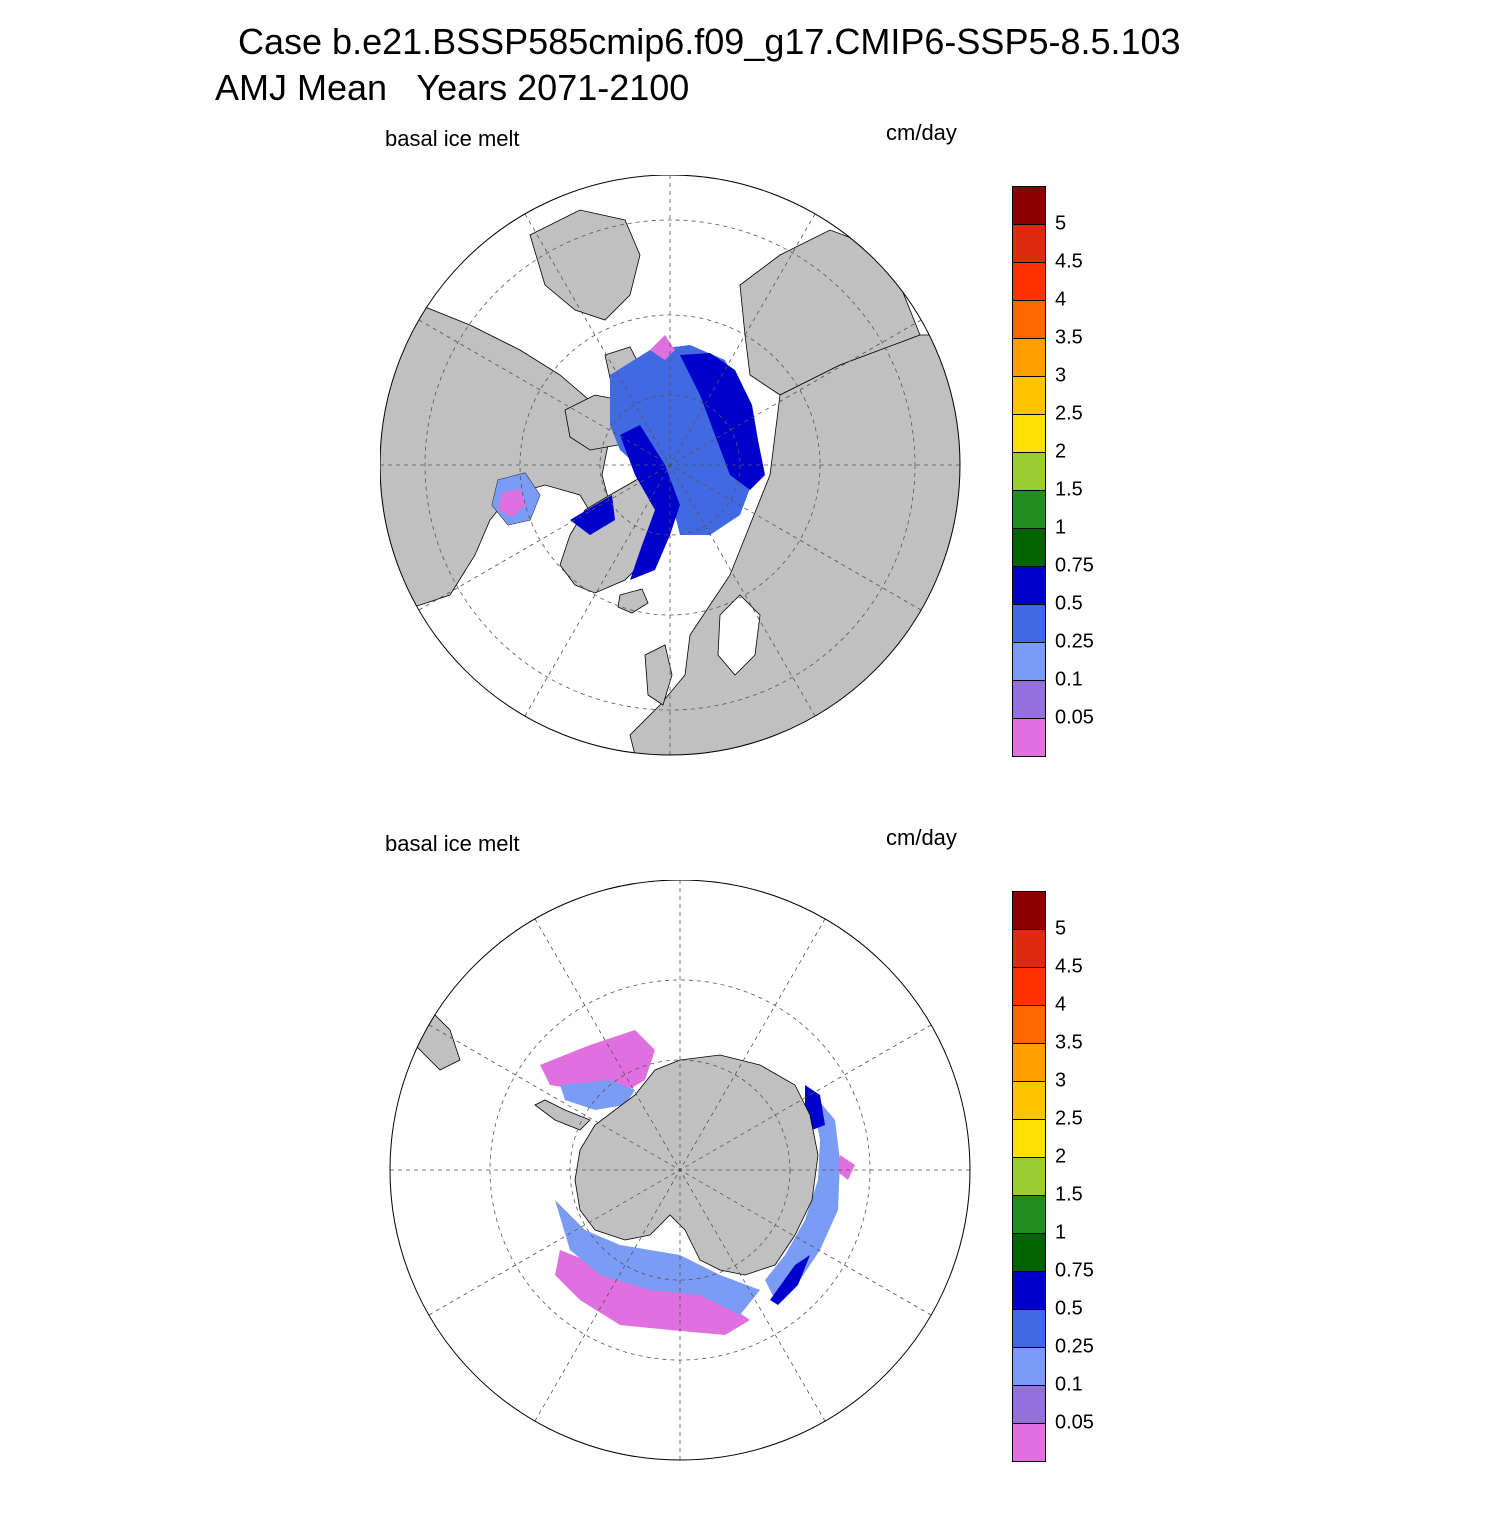 The height and width of the screenshot is (1515, 1500). What do you see at coordinates (846, 1167) in the screenshot?
I see `melt-0.05-east-edge` at bounding box center [846, 1167].